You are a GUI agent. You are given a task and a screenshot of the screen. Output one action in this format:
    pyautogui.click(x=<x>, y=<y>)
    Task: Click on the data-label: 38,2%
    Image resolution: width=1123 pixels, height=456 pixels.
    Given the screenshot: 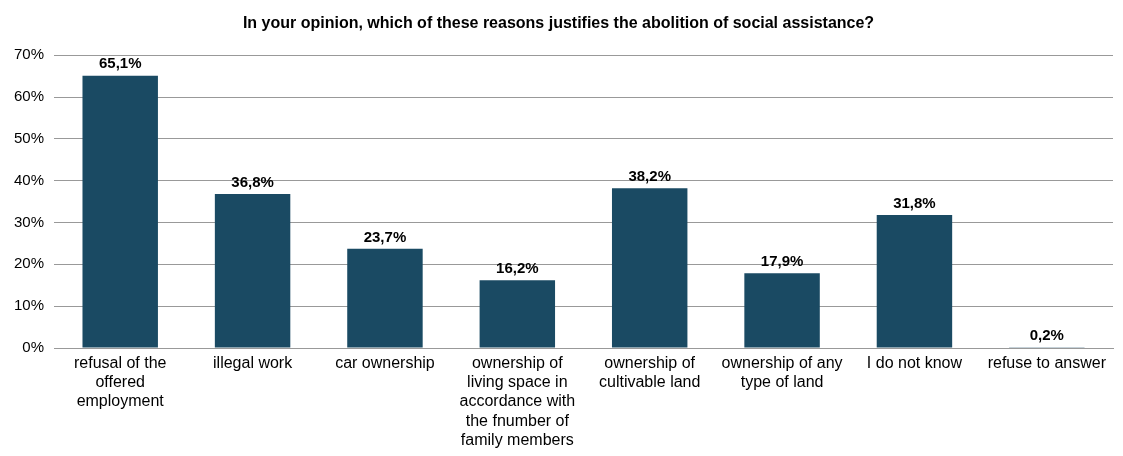 What is the action you would take?
    pyautogui.click(x=649, y=175)
    